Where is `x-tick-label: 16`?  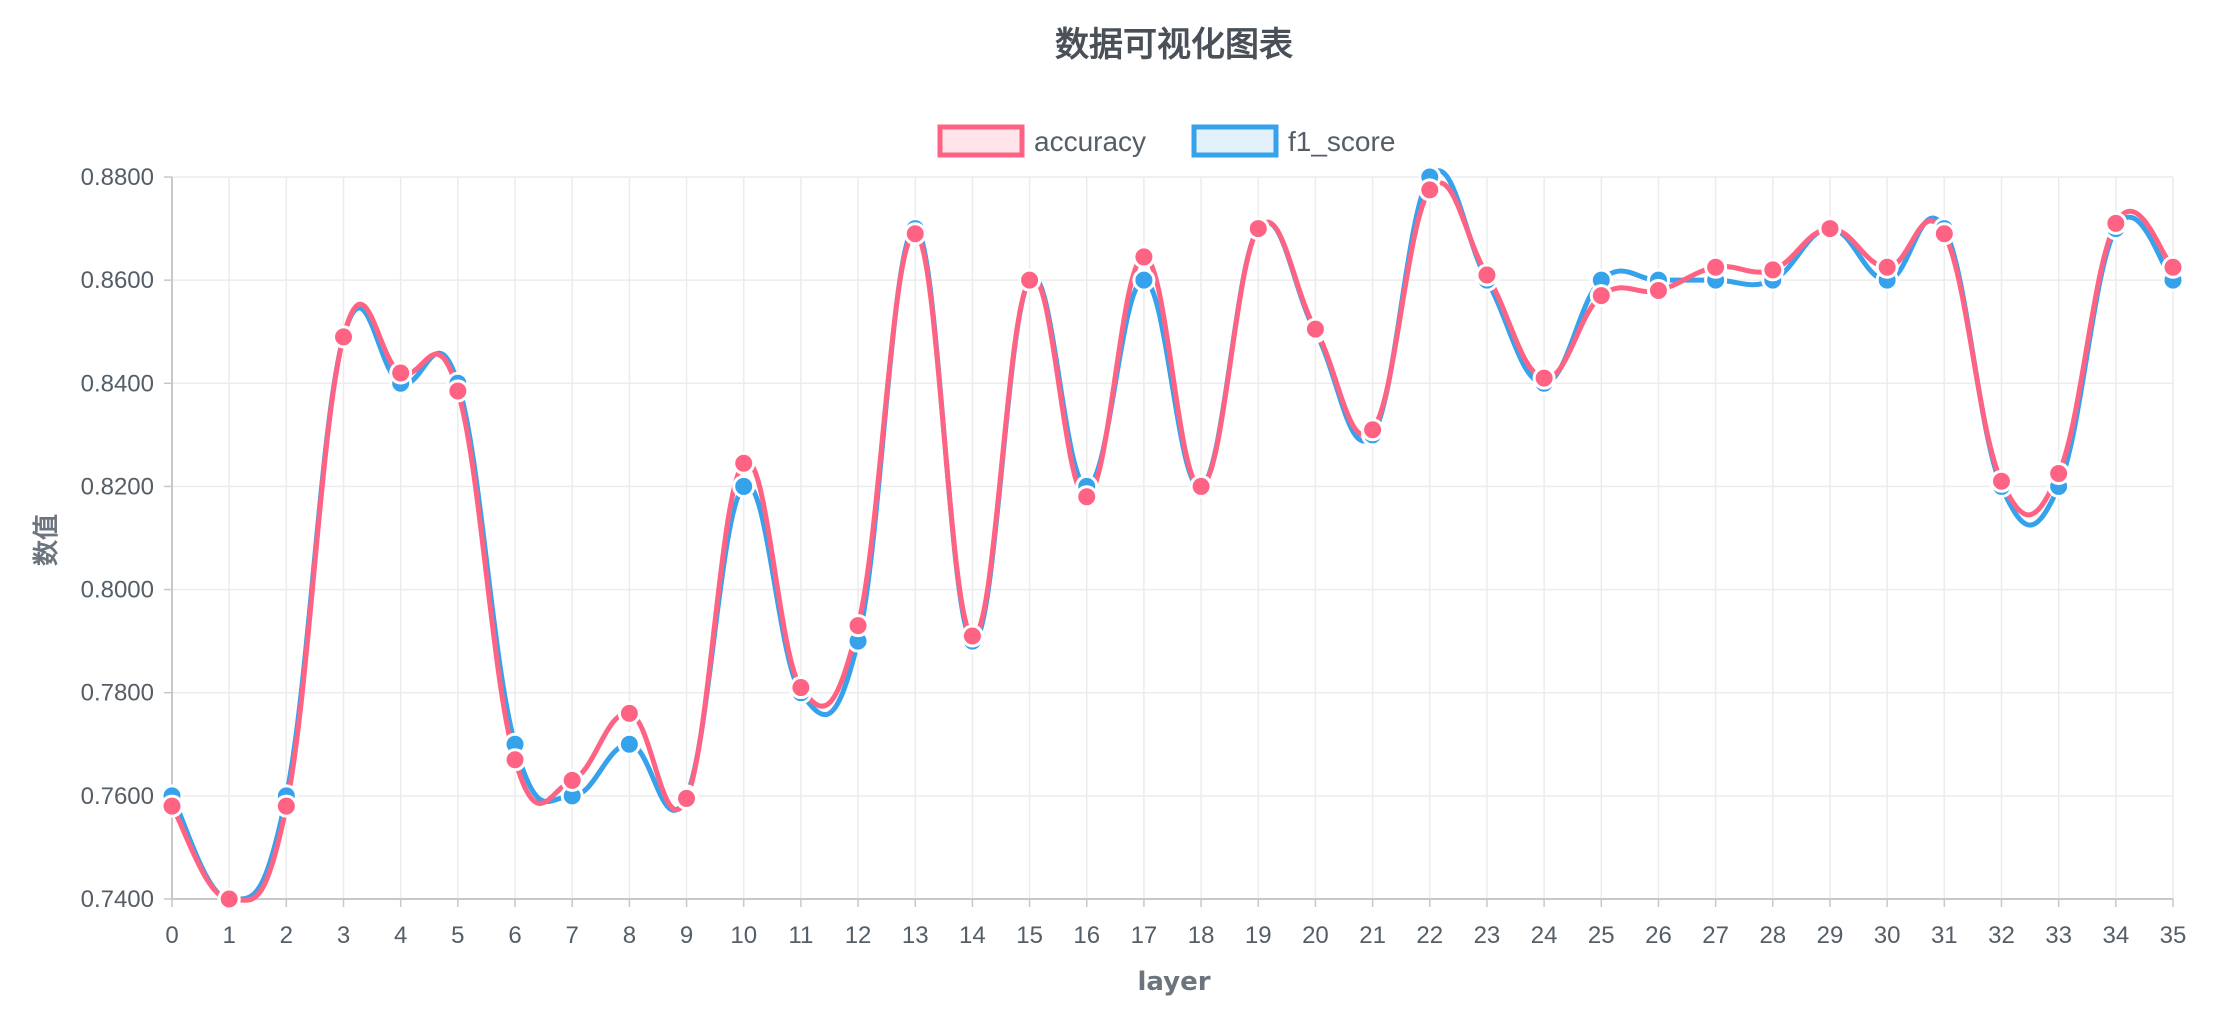 x-tick-label: 16 is located at coordinates (1086, 935).